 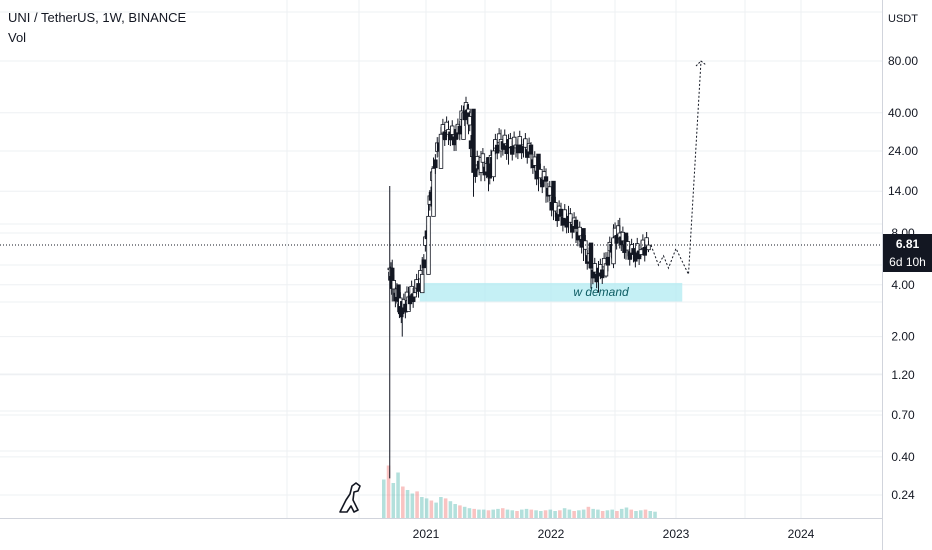 I want to click on price-tick-label: 4.00, so click(x=903, y=285).